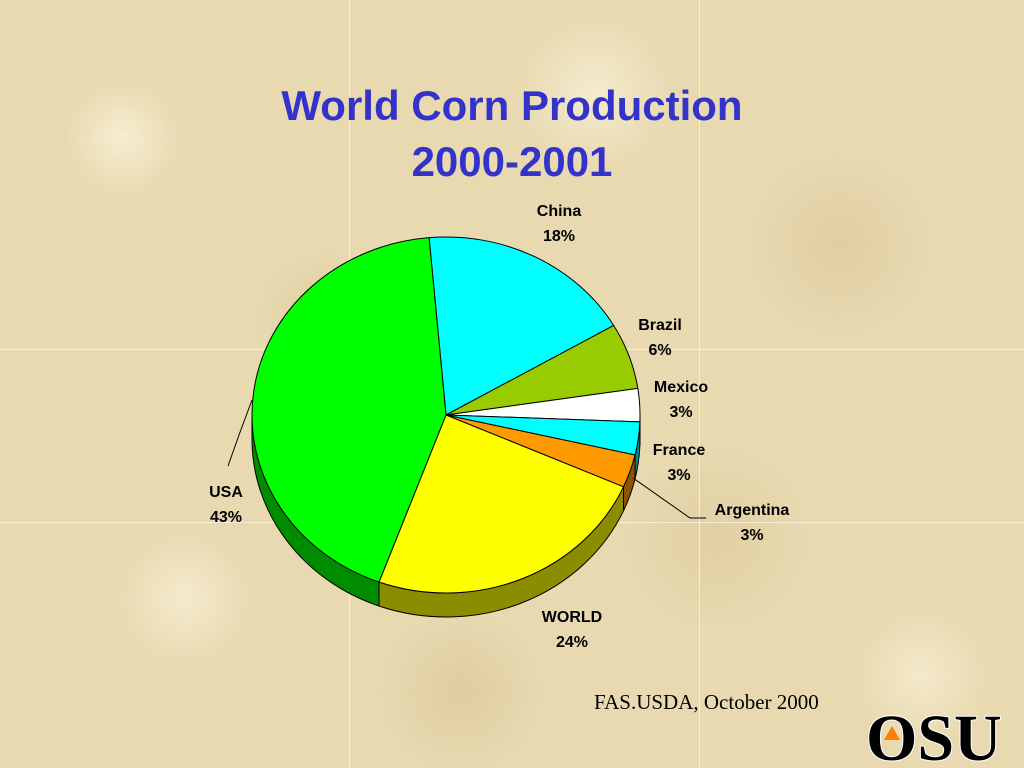 This screenshot has height=768, width=1024. I want to click on slice-value-world: 24%, so click(572, 642).